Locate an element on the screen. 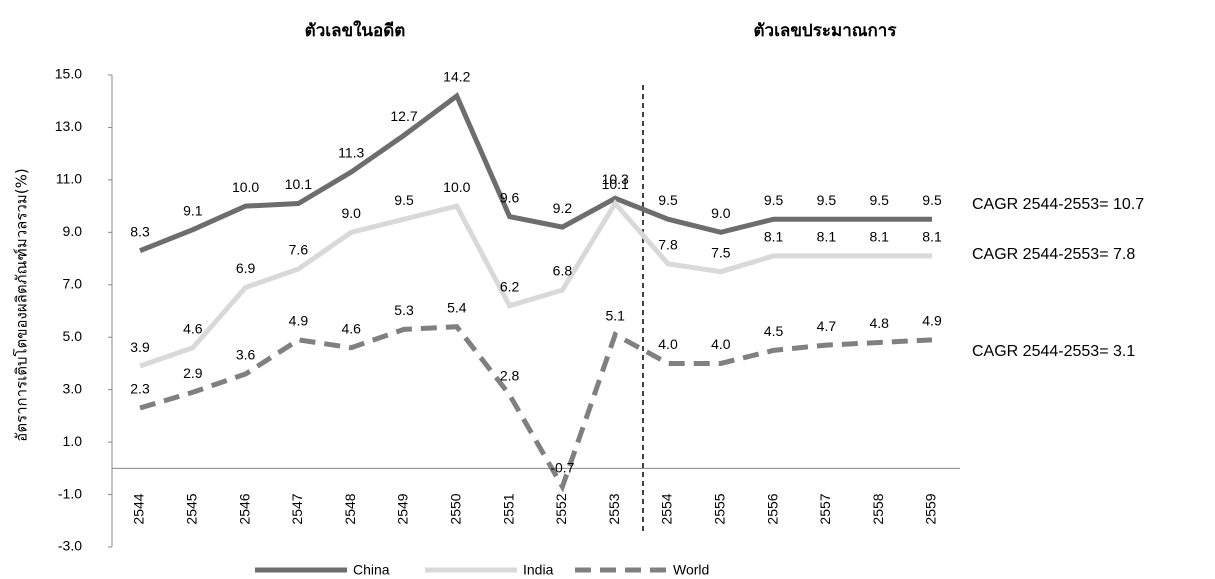  data-label: -0.7 is located at coordinates (562, 467).